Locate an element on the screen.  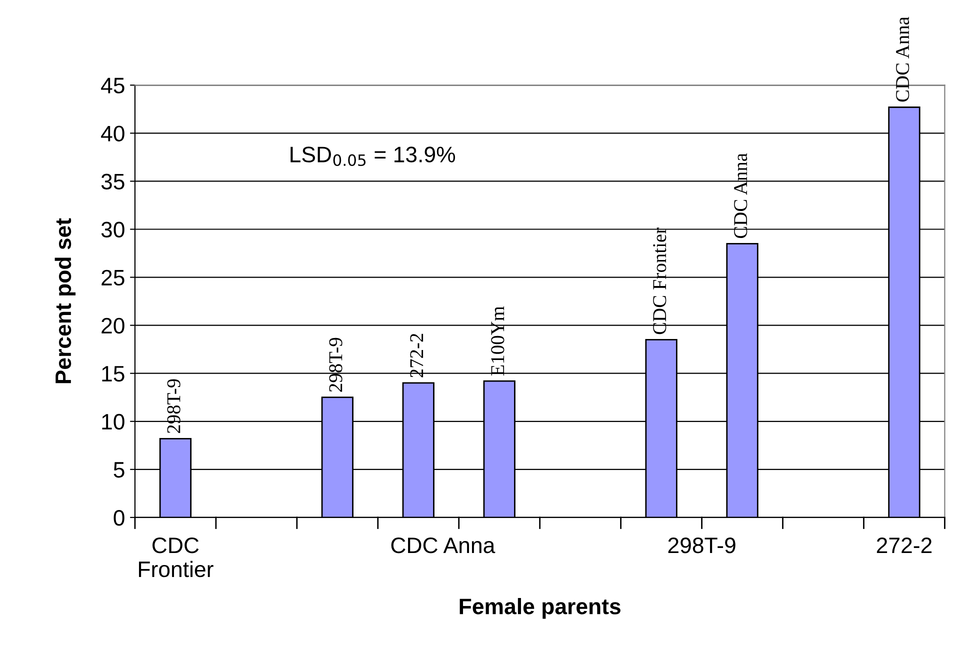
x-tick-label: 298T-9 is located at coordinates (335, 365).